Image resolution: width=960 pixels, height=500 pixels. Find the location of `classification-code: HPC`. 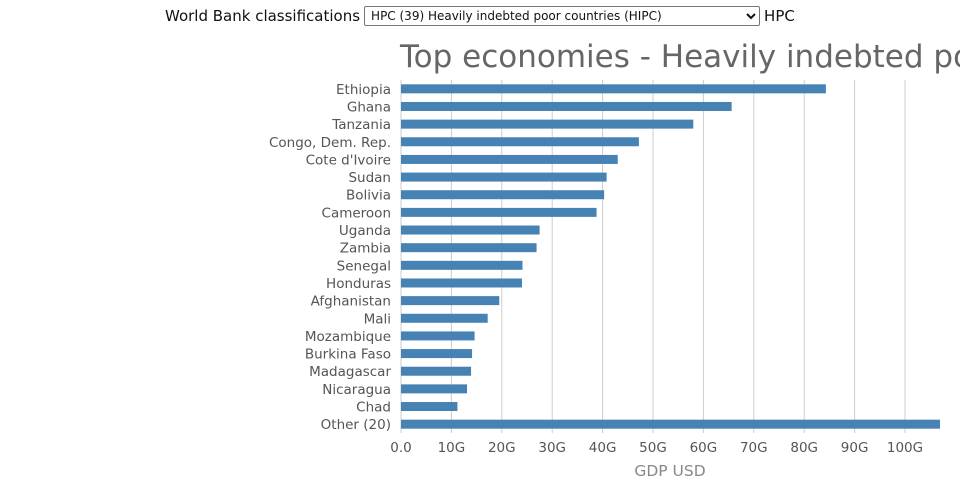

classification-code: HPC is located at coordinates (779, 16).